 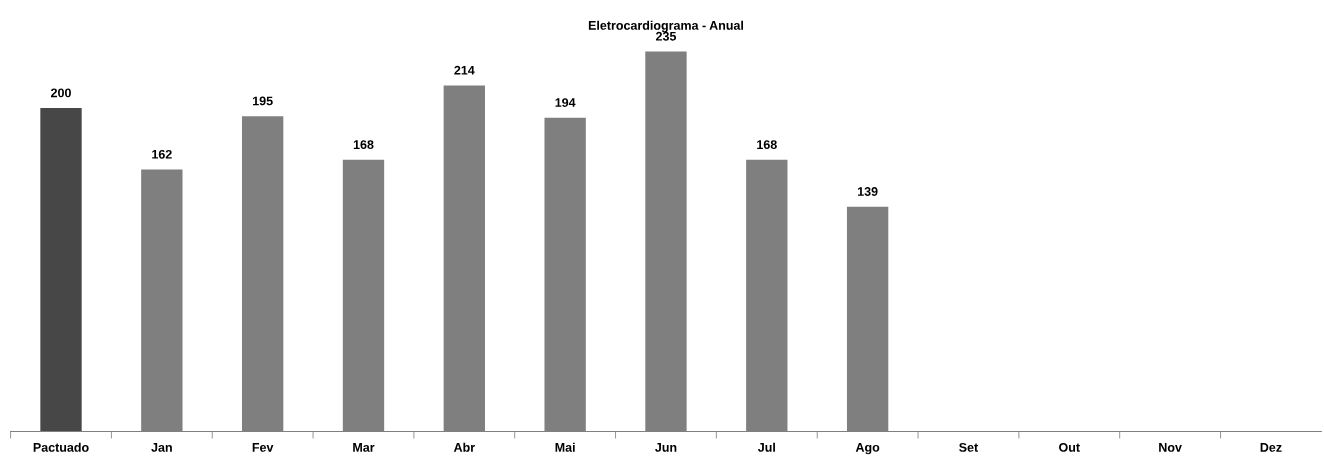 I want to click on x-tick-label: Nov, so click(x=1170, y=447).